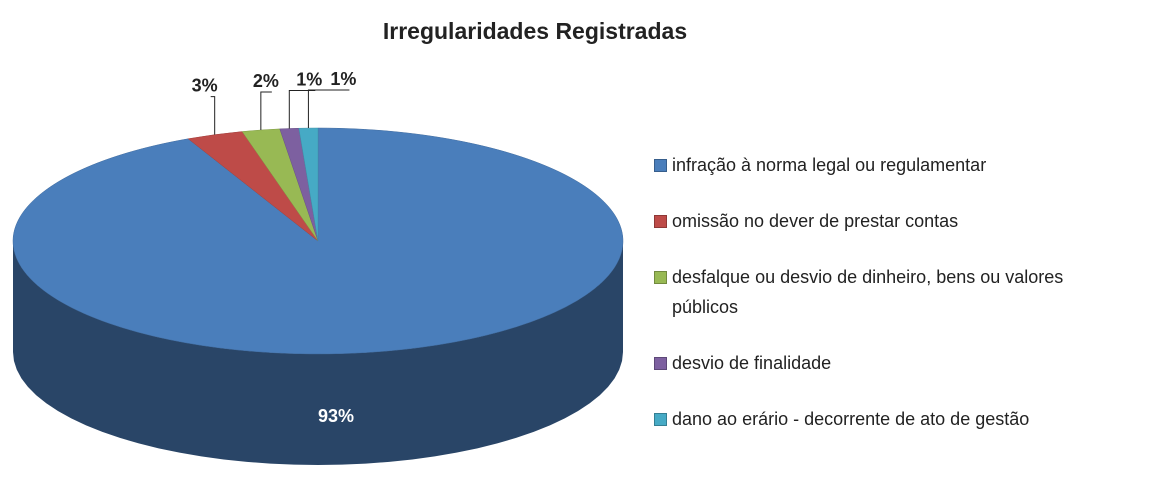  I want to click on chart-title: Irregularidades Registradas, so click(535, 31).